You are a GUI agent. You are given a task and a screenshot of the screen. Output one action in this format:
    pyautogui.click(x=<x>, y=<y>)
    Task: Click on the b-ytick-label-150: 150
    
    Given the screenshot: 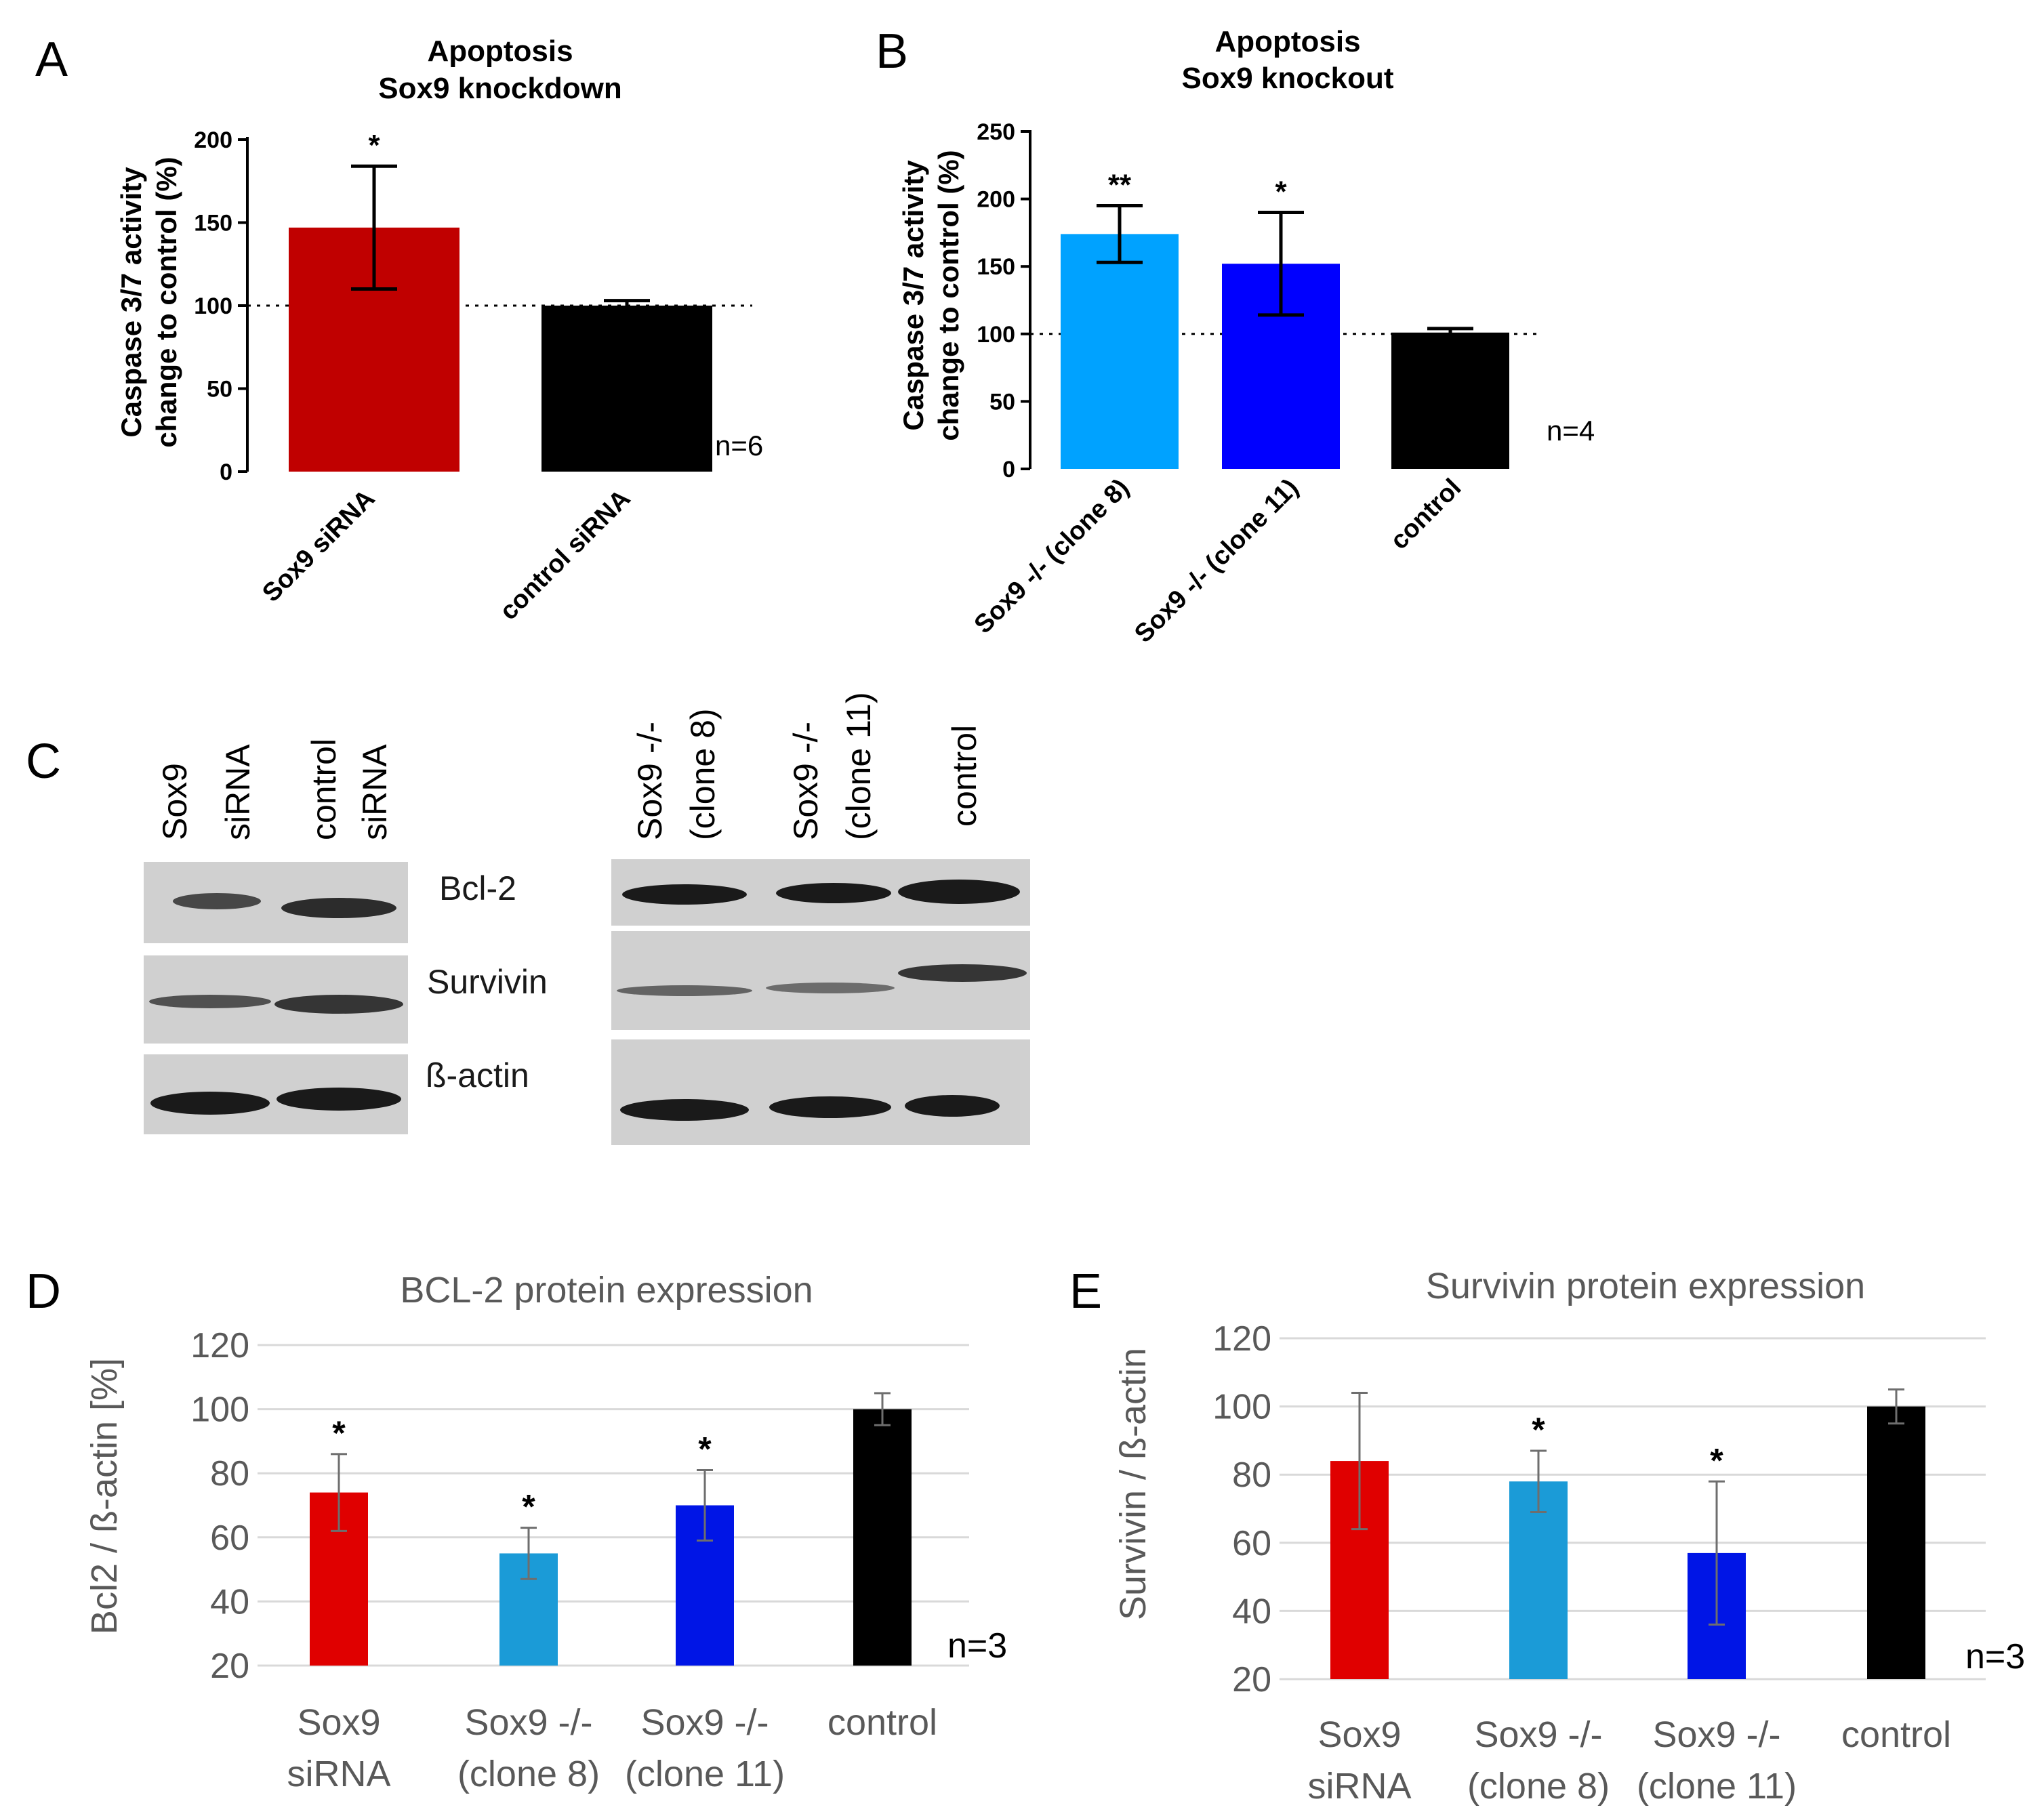 What is the action you would take?
    pyautogui.click(x=996, y=267)
    